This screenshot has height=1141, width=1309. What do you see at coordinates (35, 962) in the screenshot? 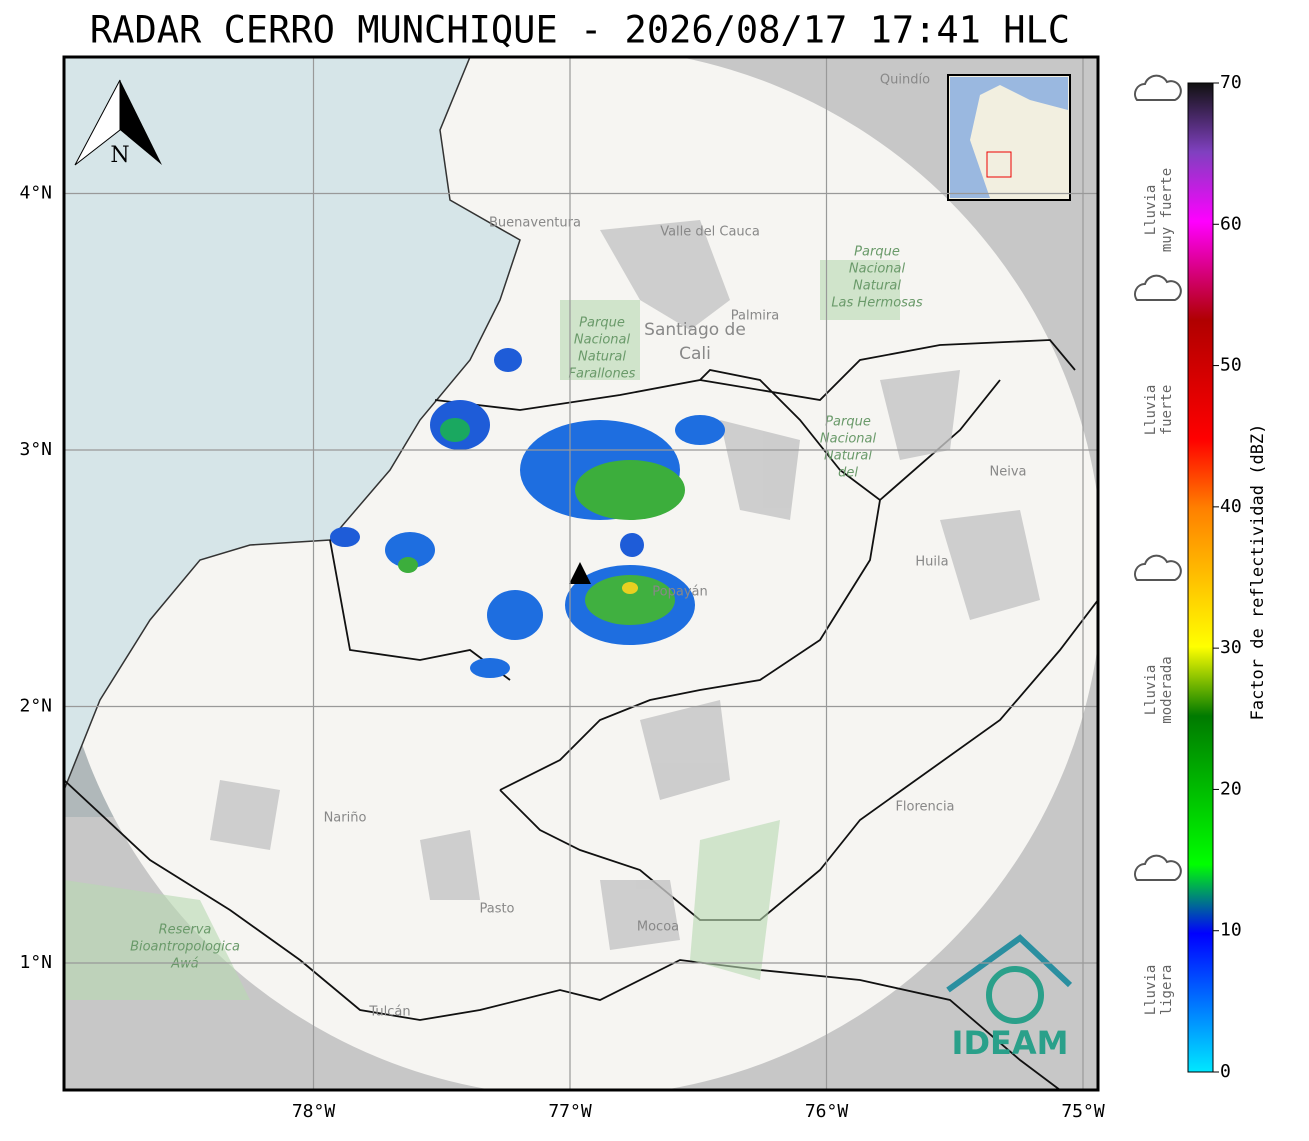
I see `lat-label: 1°N` at bounding box center [35, 962].